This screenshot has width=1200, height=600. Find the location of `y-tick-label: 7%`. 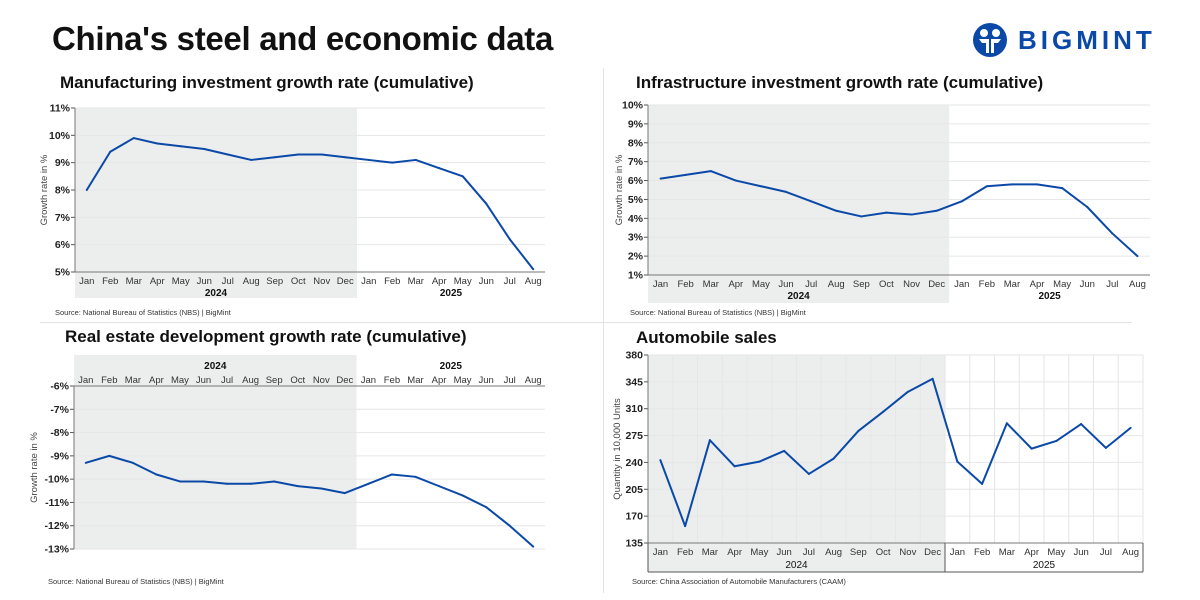

y-tick-label: 7% is located at coordinates (636, 162).